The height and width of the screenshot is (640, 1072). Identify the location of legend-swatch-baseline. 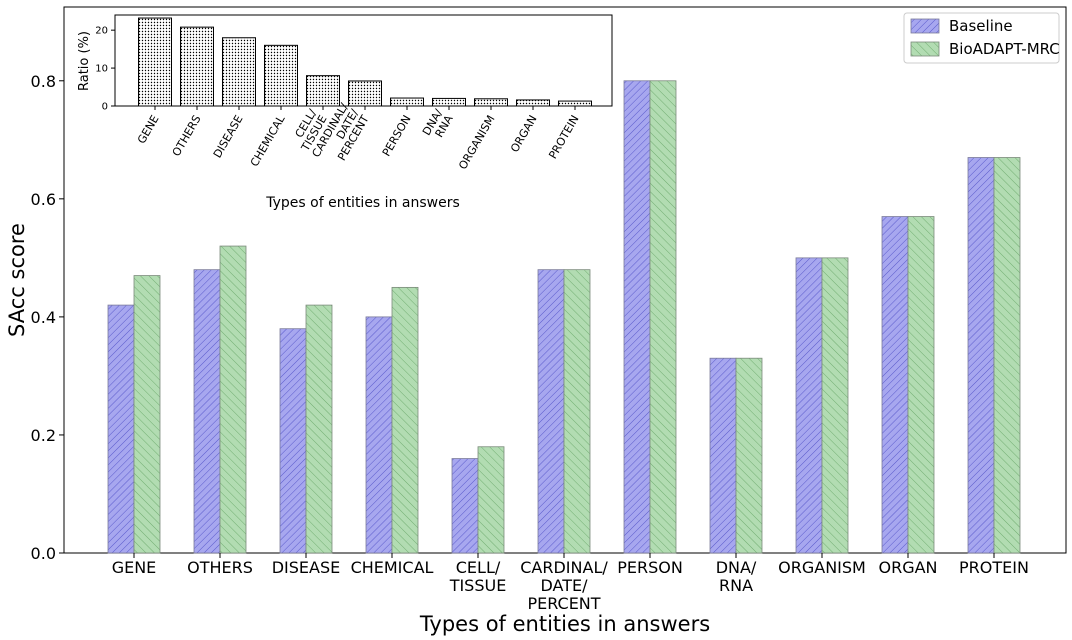
(925, 26).